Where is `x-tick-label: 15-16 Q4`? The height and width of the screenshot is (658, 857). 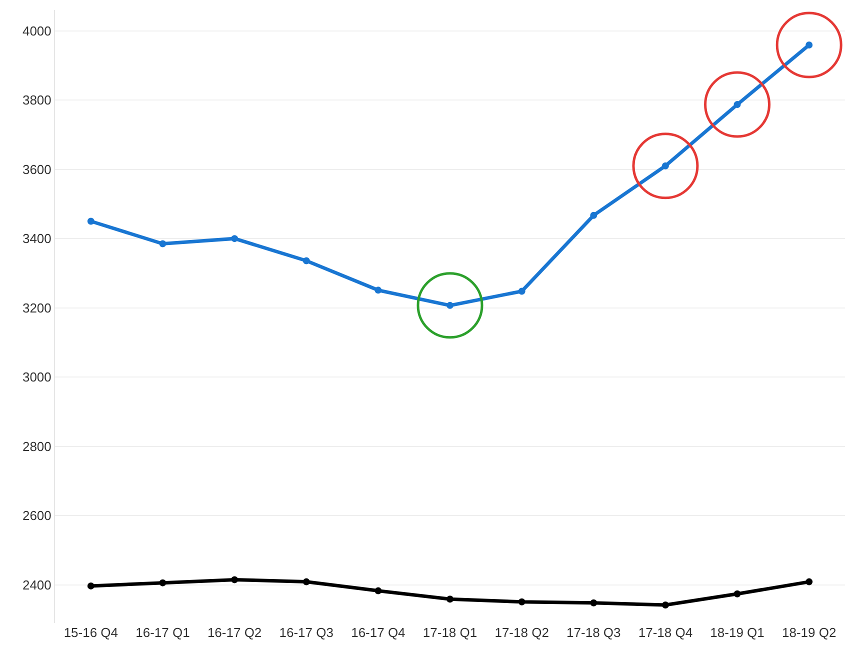 x-tick-label: 15-16 Q4 is located at coordinates (91, 632).